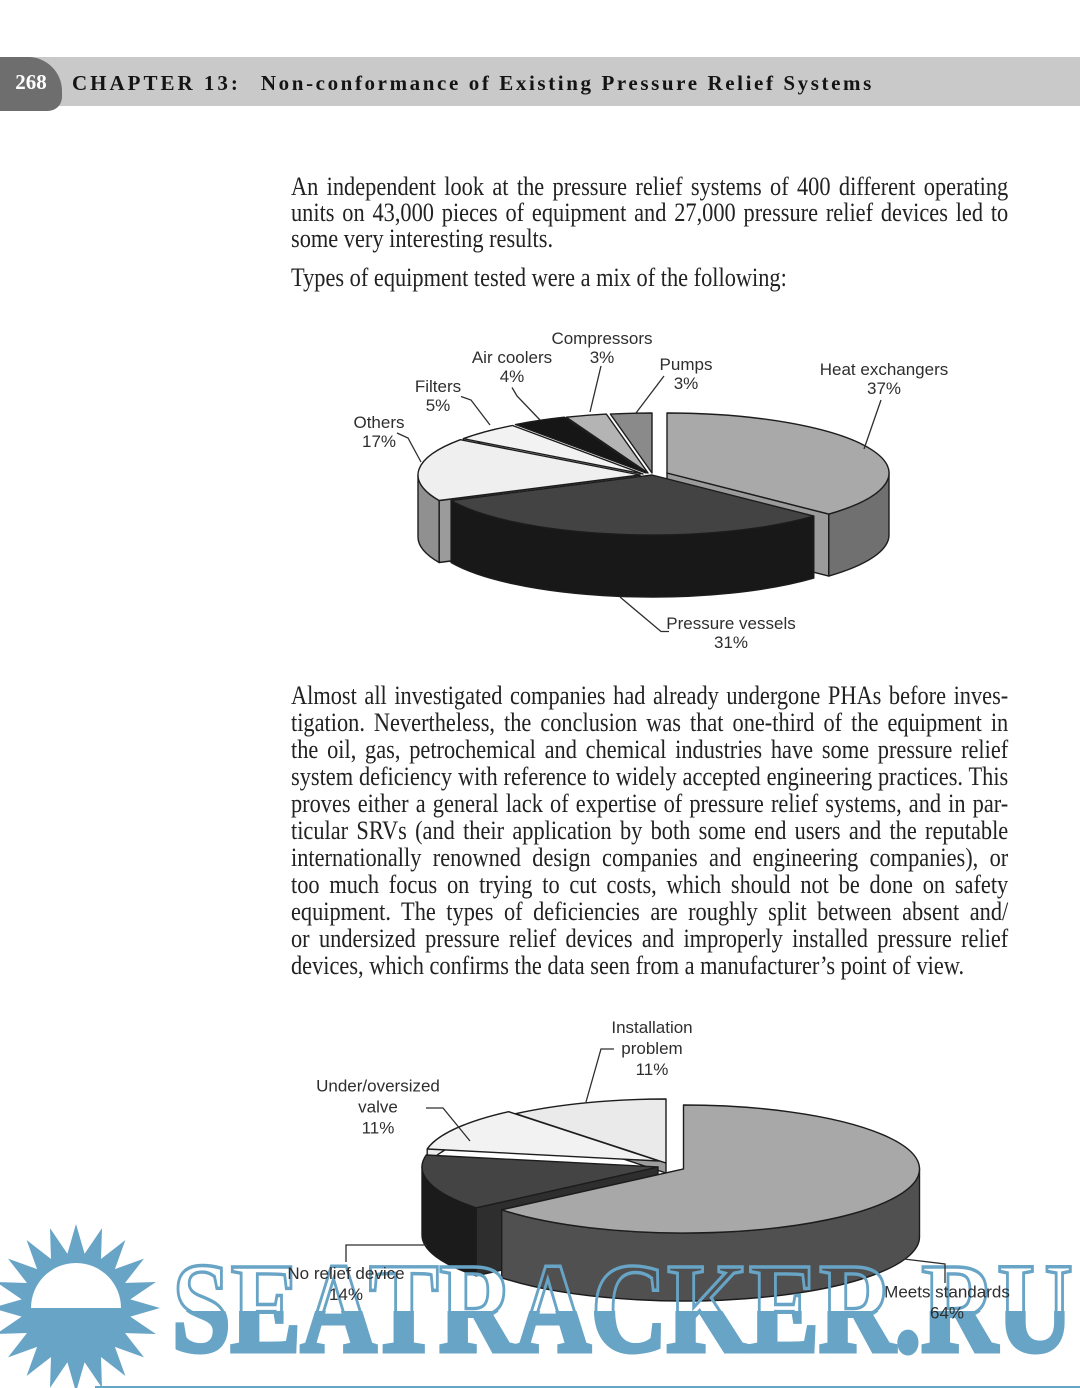 The image size is (1080, 1388). I want to click on svg-text: 37%, so click(884, 388).